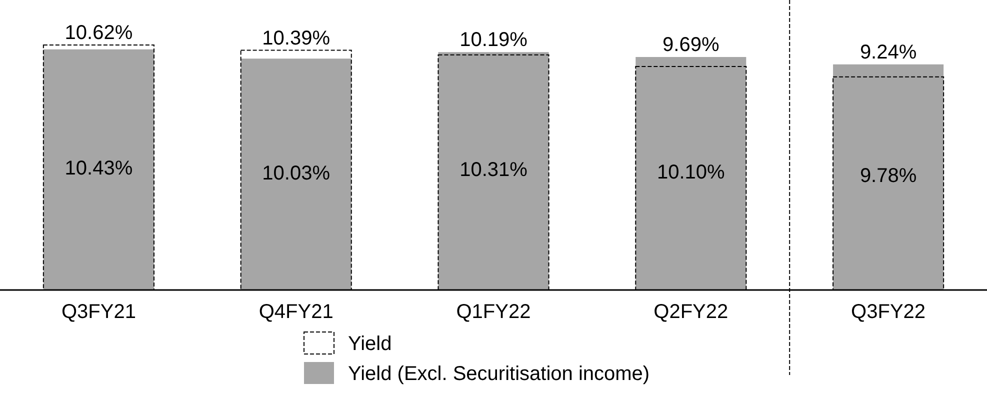  What do you see at coordinates (296, 38) in the screenshot?
I see `data-label: 10.39%` at bounding box center [296, 38].